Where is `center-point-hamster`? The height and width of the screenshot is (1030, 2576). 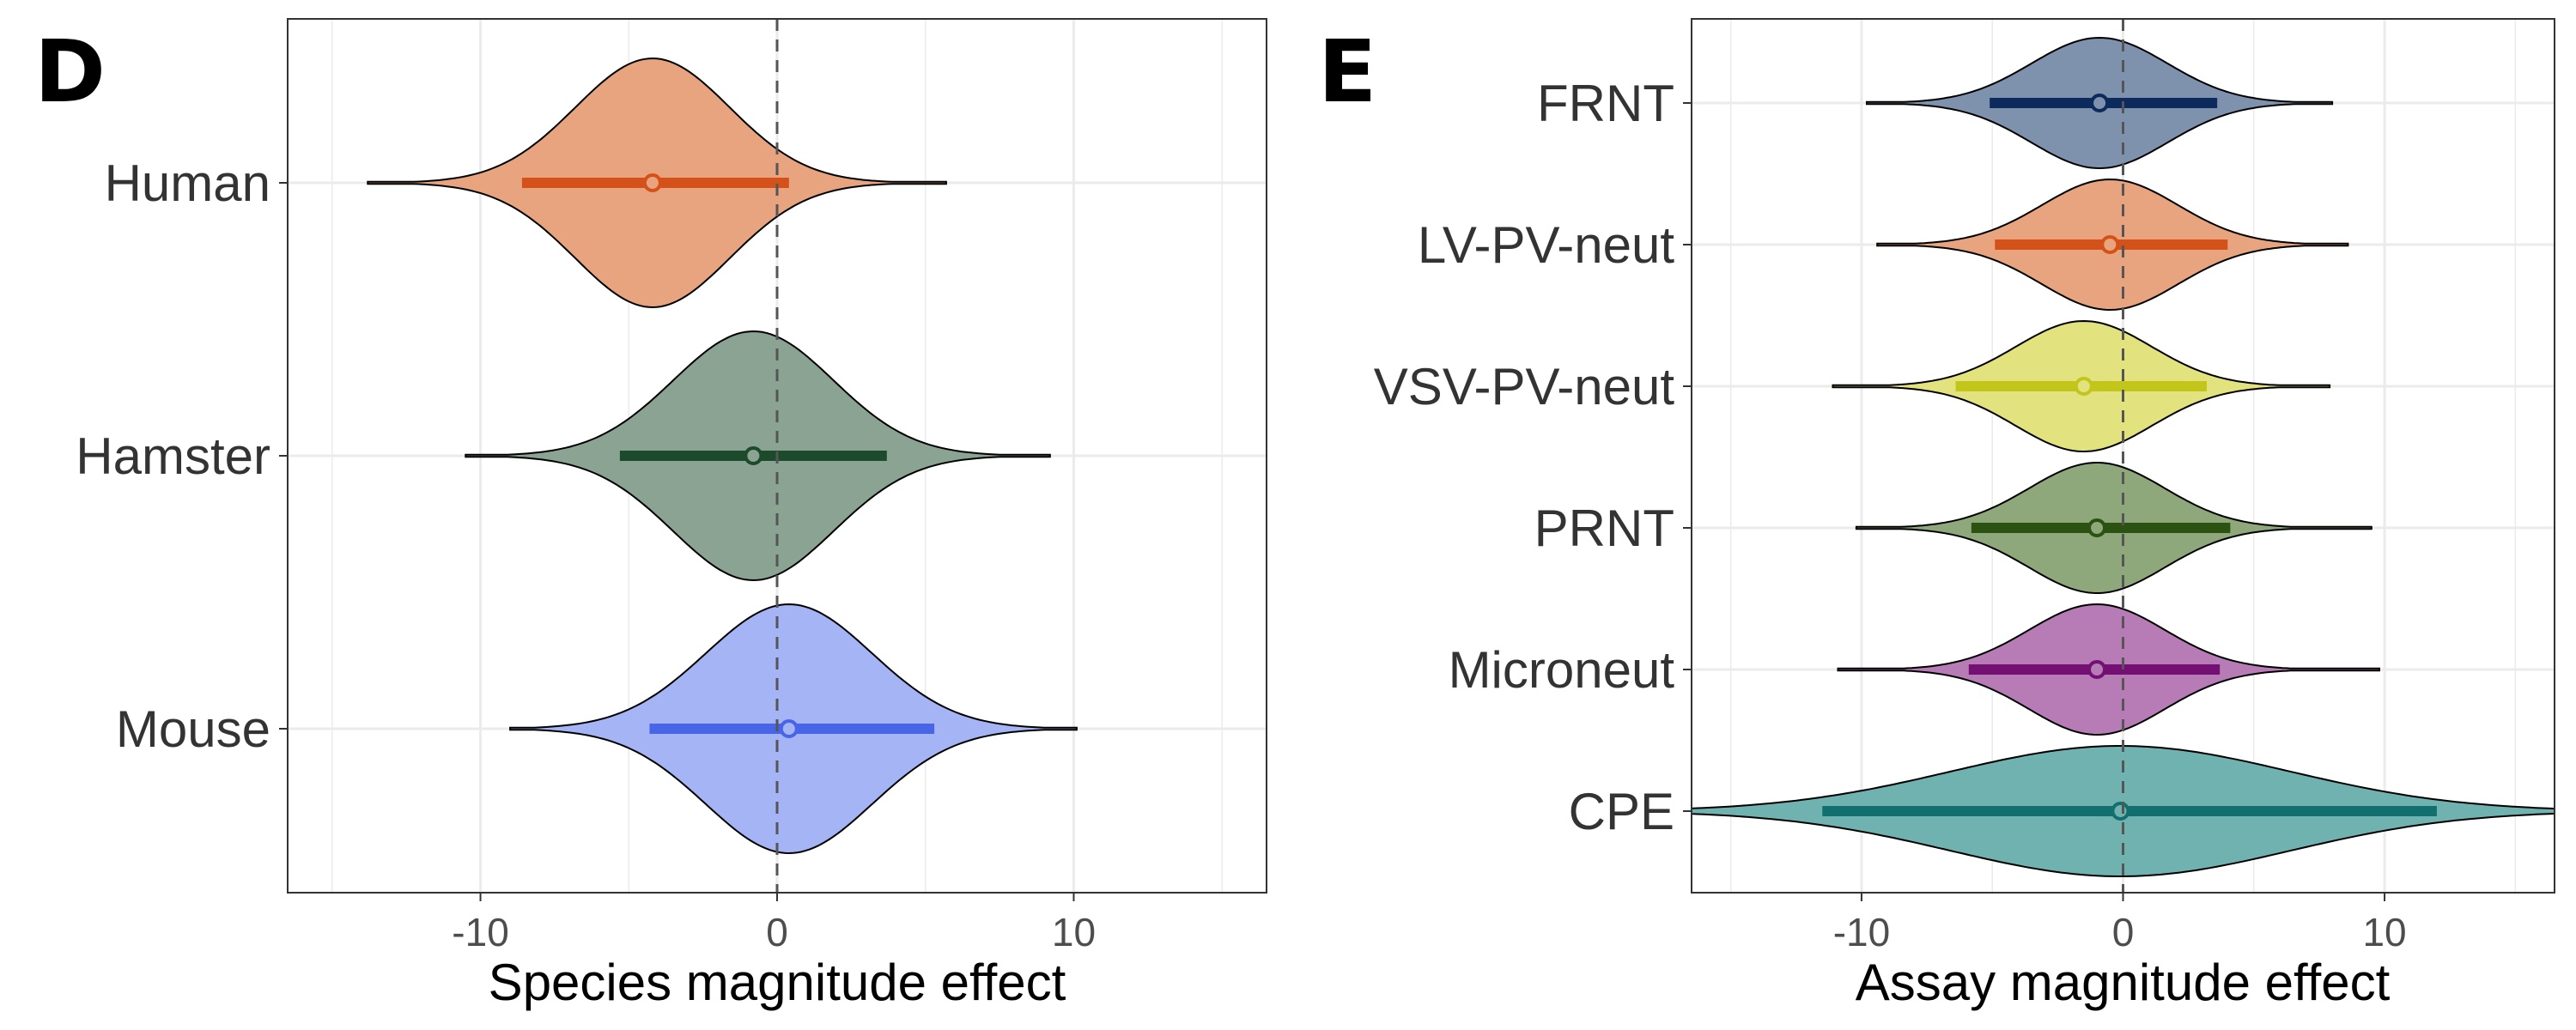 center-point-hamster is located at coordinates (753, 455).